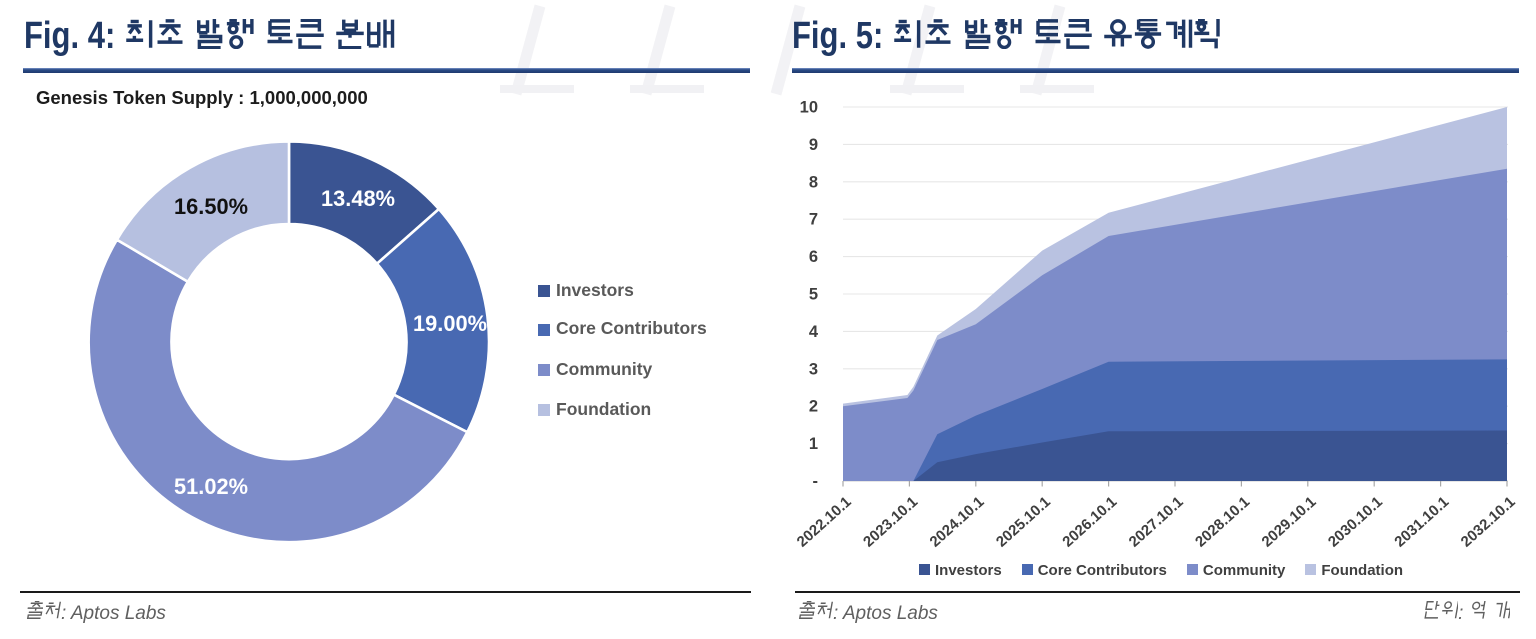  I want to click on svg-text: 2026.10.1, so click(1089, 521).